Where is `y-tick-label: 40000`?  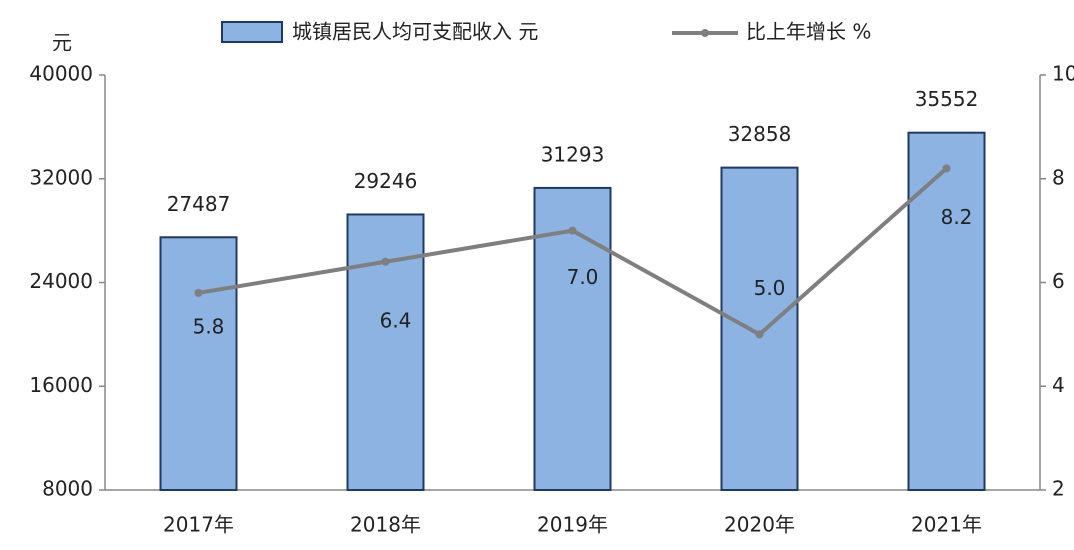
y-tick-label: 40000 is located at coordinates (61, 74).